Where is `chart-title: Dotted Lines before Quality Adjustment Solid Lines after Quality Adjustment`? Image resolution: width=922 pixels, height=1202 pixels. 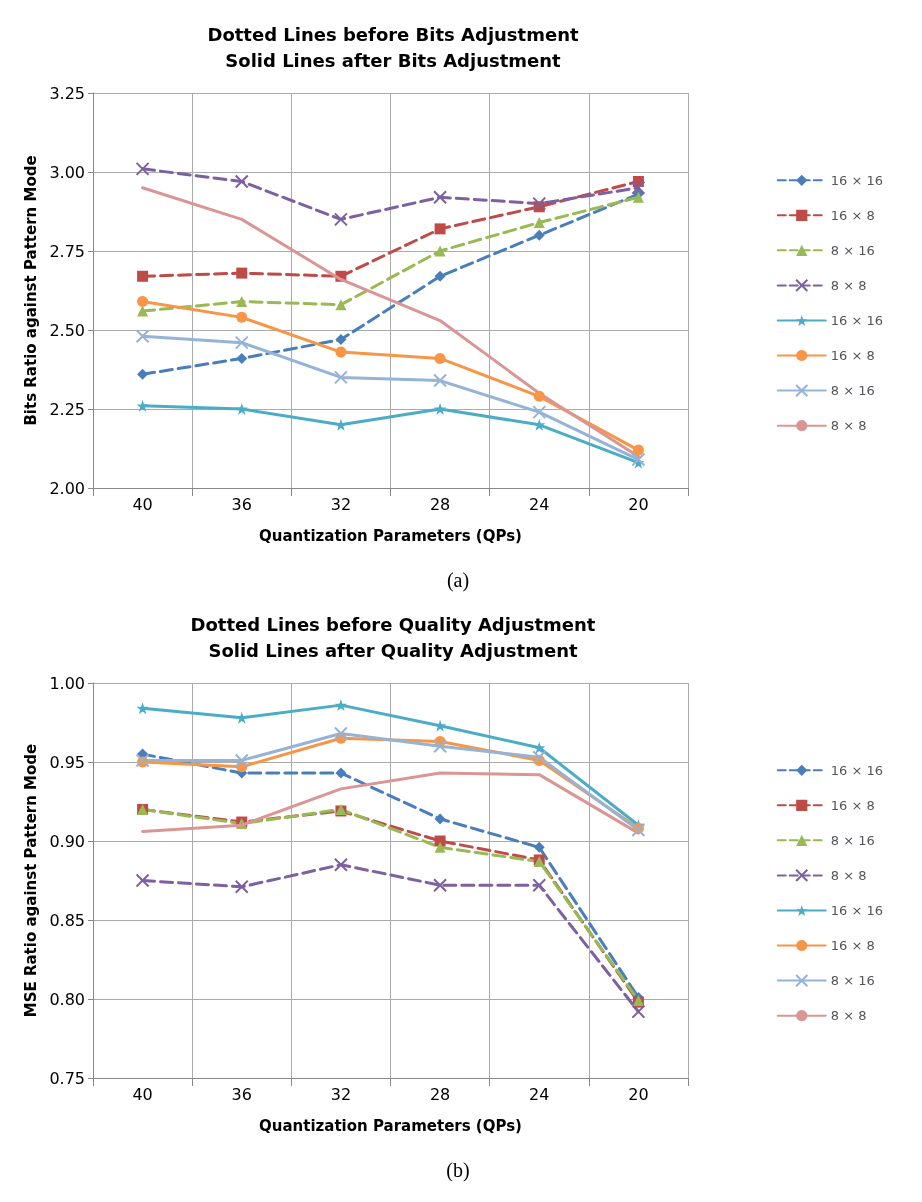 chart-title: Dotted Lines before Quality Adjustment Solid Lines after Quality Adjustment is located at coordinates (393, 637).